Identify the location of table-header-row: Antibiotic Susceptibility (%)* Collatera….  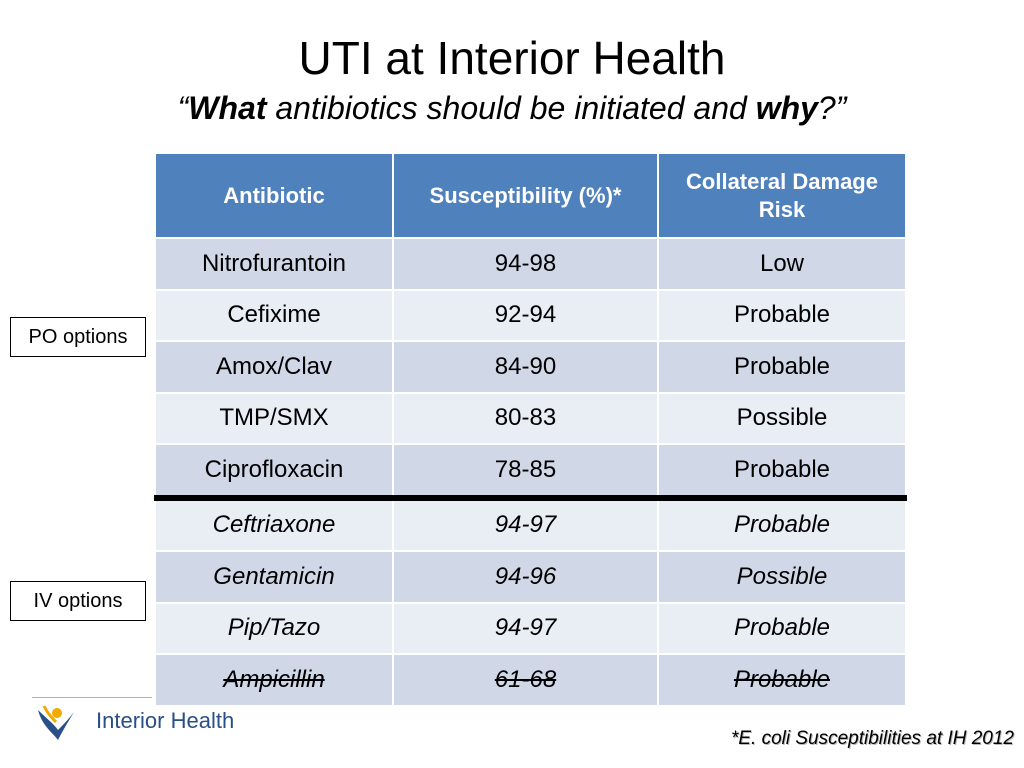
(530, 195).